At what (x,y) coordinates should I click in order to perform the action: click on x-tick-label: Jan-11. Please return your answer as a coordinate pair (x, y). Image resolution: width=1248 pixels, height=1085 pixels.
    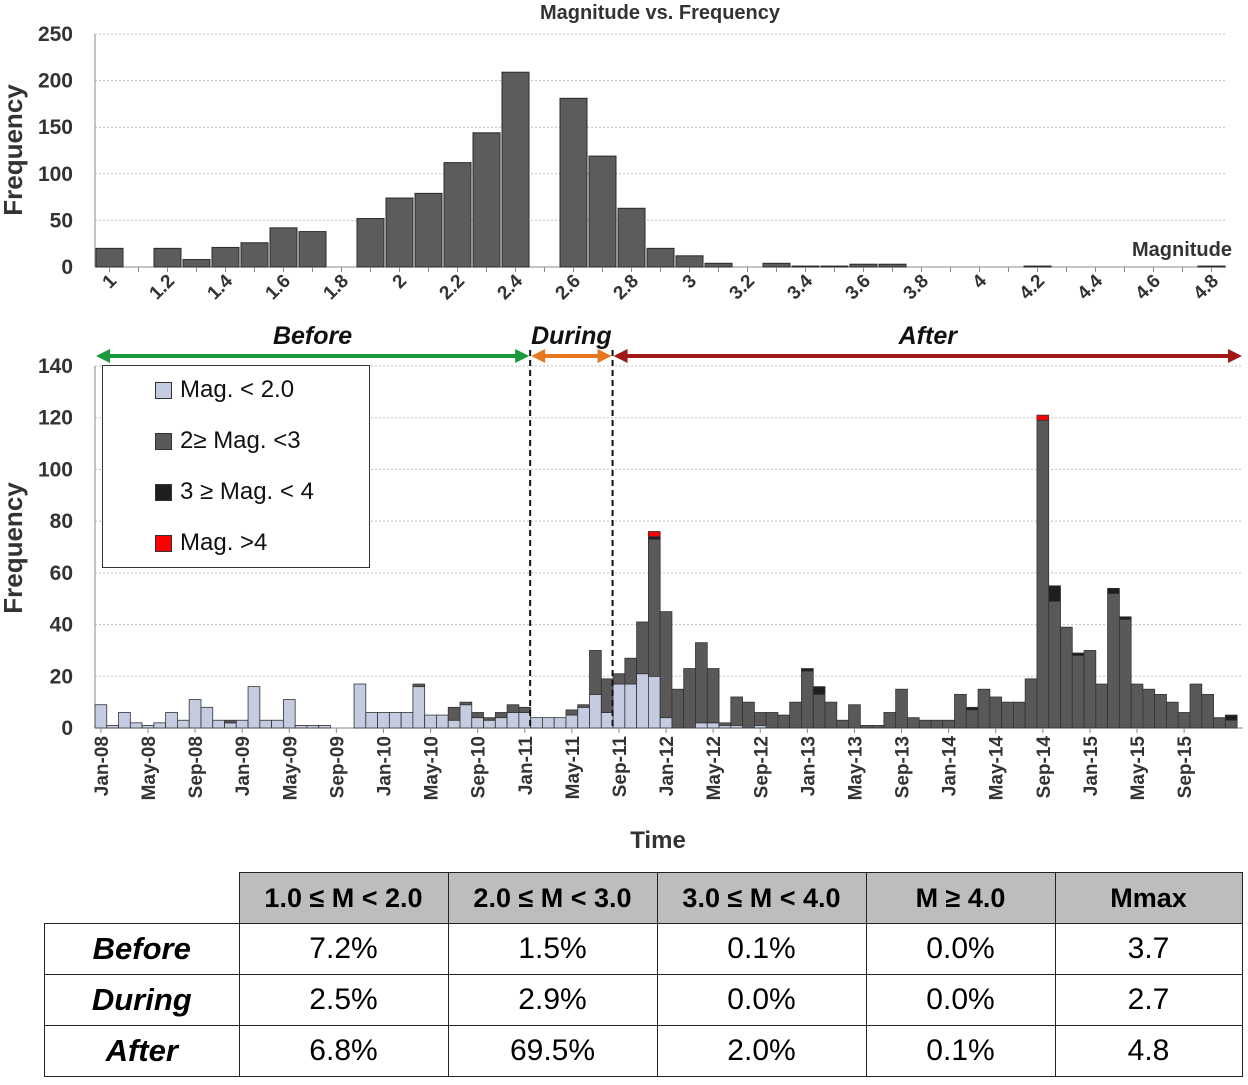
    Looking at the image, I should click on (526, 766).